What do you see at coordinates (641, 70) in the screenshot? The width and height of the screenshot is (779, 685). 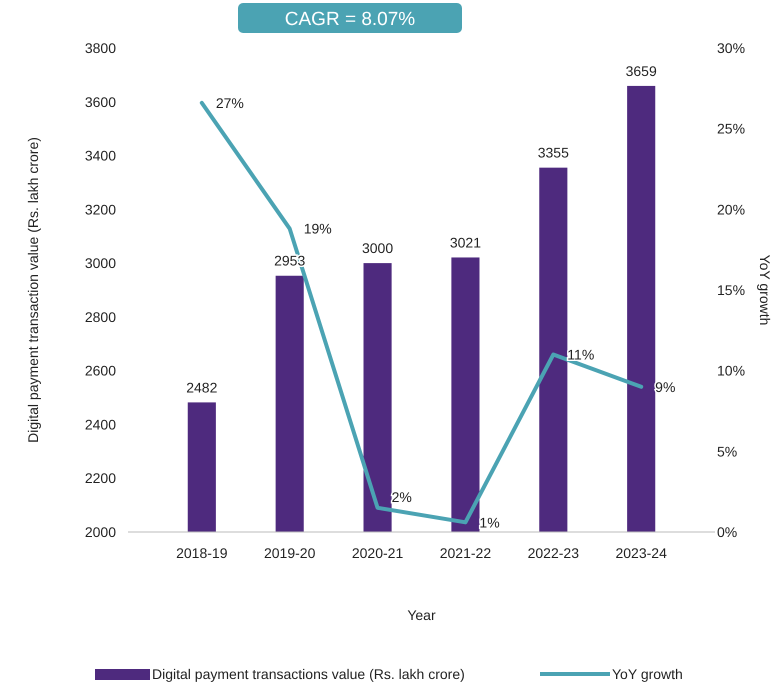 I see `data-label: 3659` at bounding box center [641, 70].